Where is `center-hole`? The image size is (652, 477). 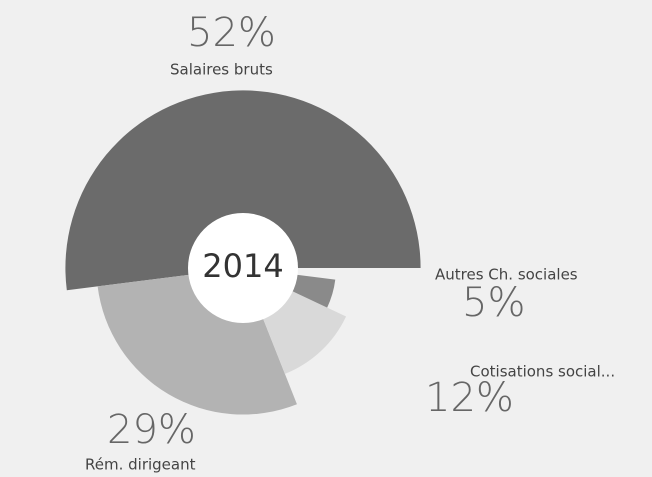 center-hole is located at coordinates (243, 268).